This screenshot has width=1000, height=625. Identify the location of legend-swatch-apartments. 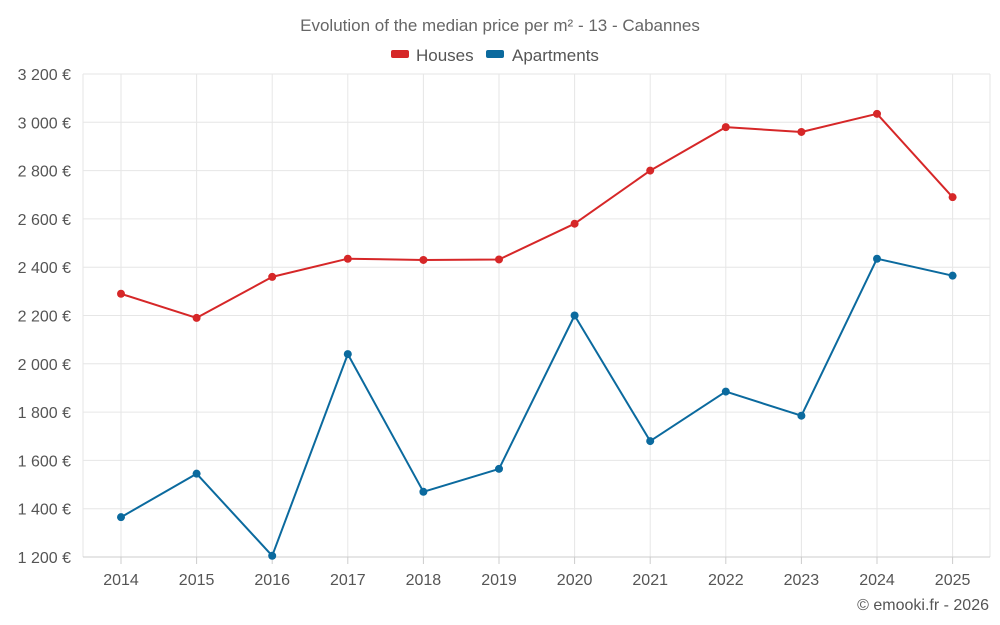
(495, 54).